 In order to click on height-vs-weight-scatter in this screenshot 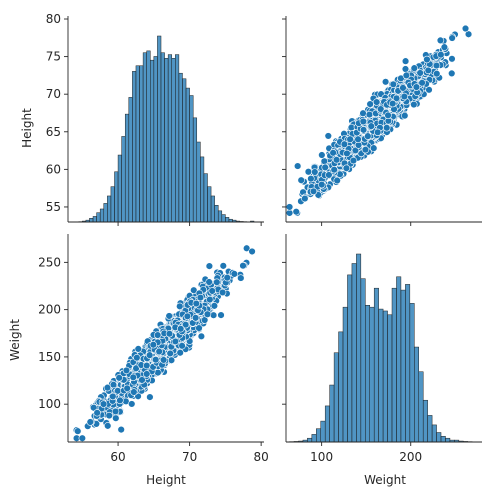, I will do `click(164, 343)`.